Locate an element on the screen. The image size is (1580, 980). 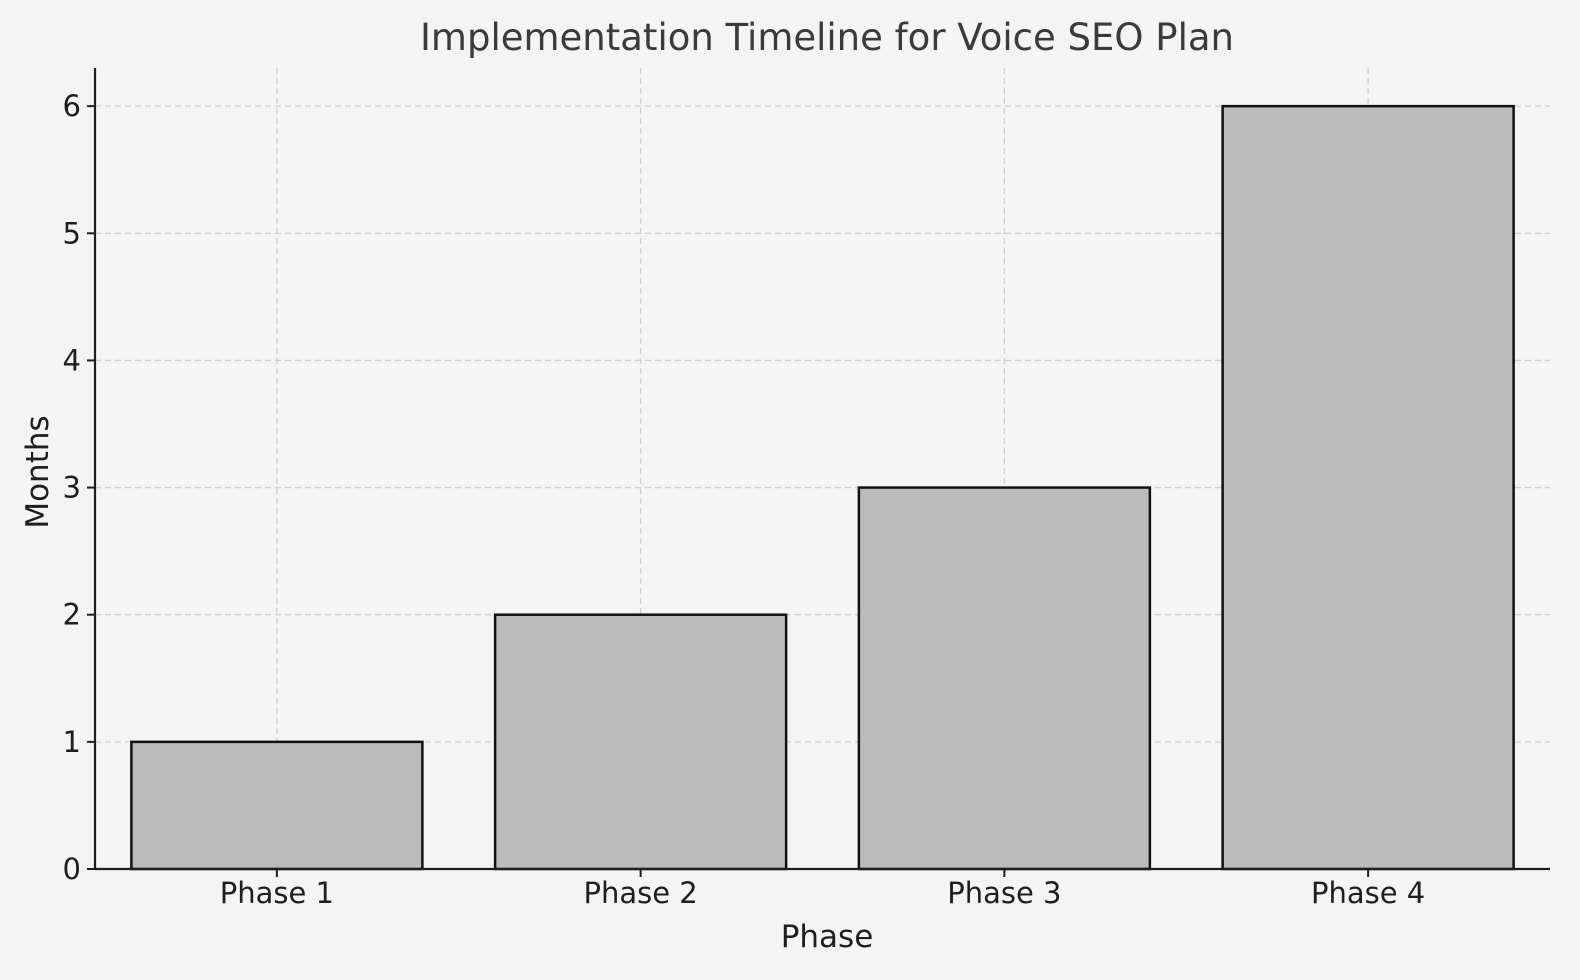
x-tick-label: Phase 3 is located at coordinates (1004, 893).